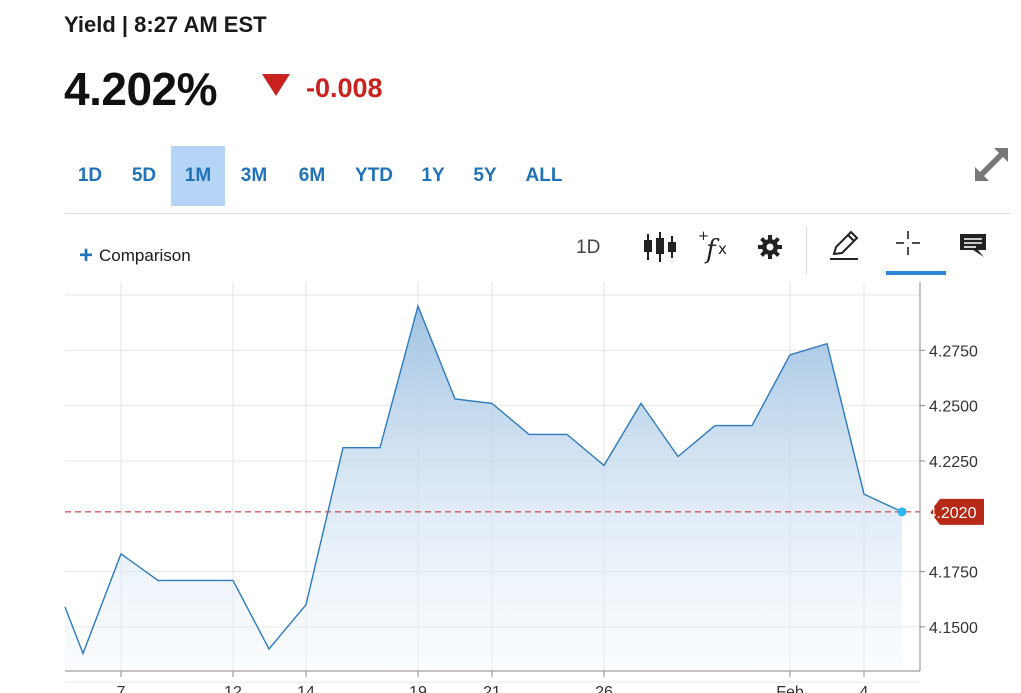 Image resolution: width=1021 pixels, height=693 pixels. I want to click on y-tick-label: 4.2750, so click(953, 351).